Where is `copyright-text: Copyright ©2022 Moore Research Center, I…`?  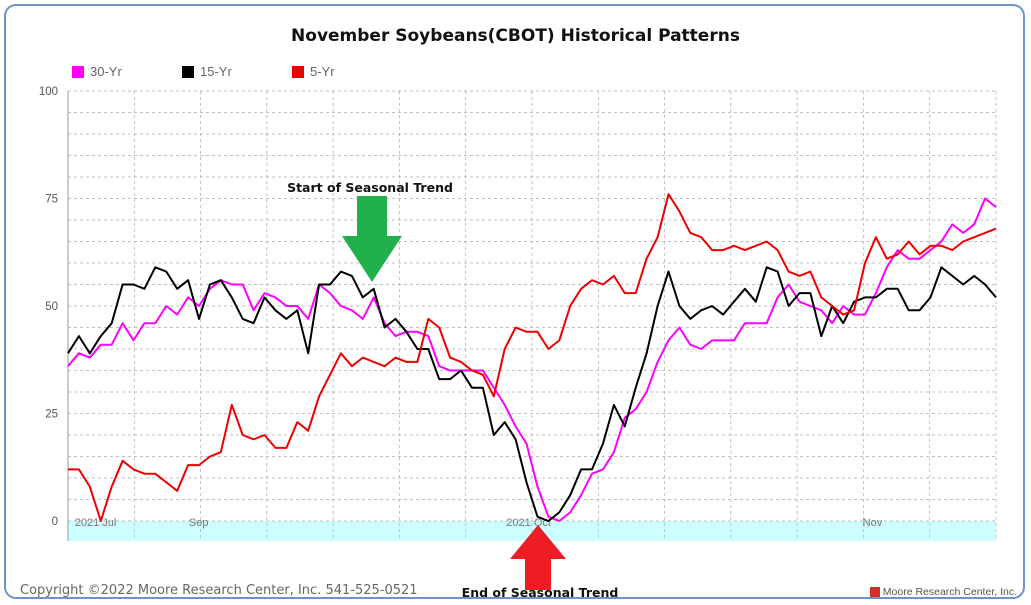 copyright-text: Copyright ©2022 Moore Research Center, I… is located at coordinates (219, 590).